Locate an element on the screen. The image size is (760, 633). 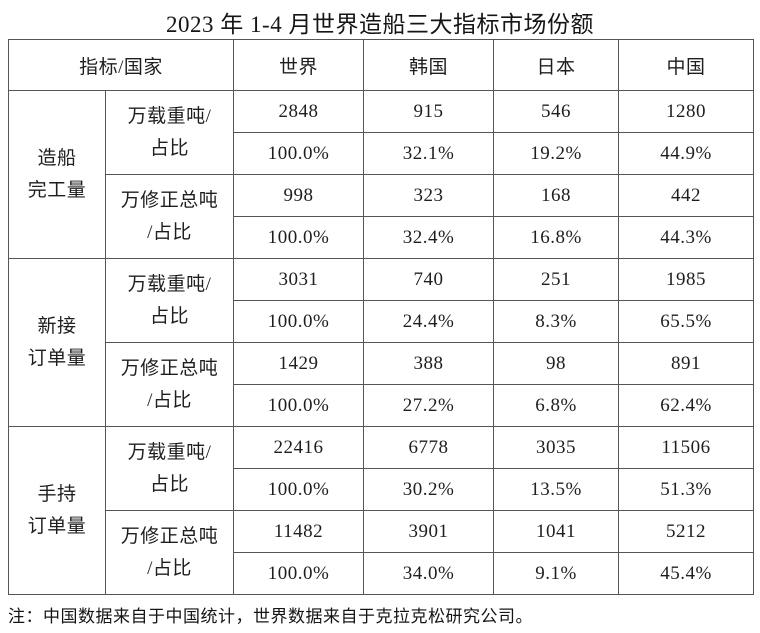
value-cell: 3901 is located at coordinates (428, 531).